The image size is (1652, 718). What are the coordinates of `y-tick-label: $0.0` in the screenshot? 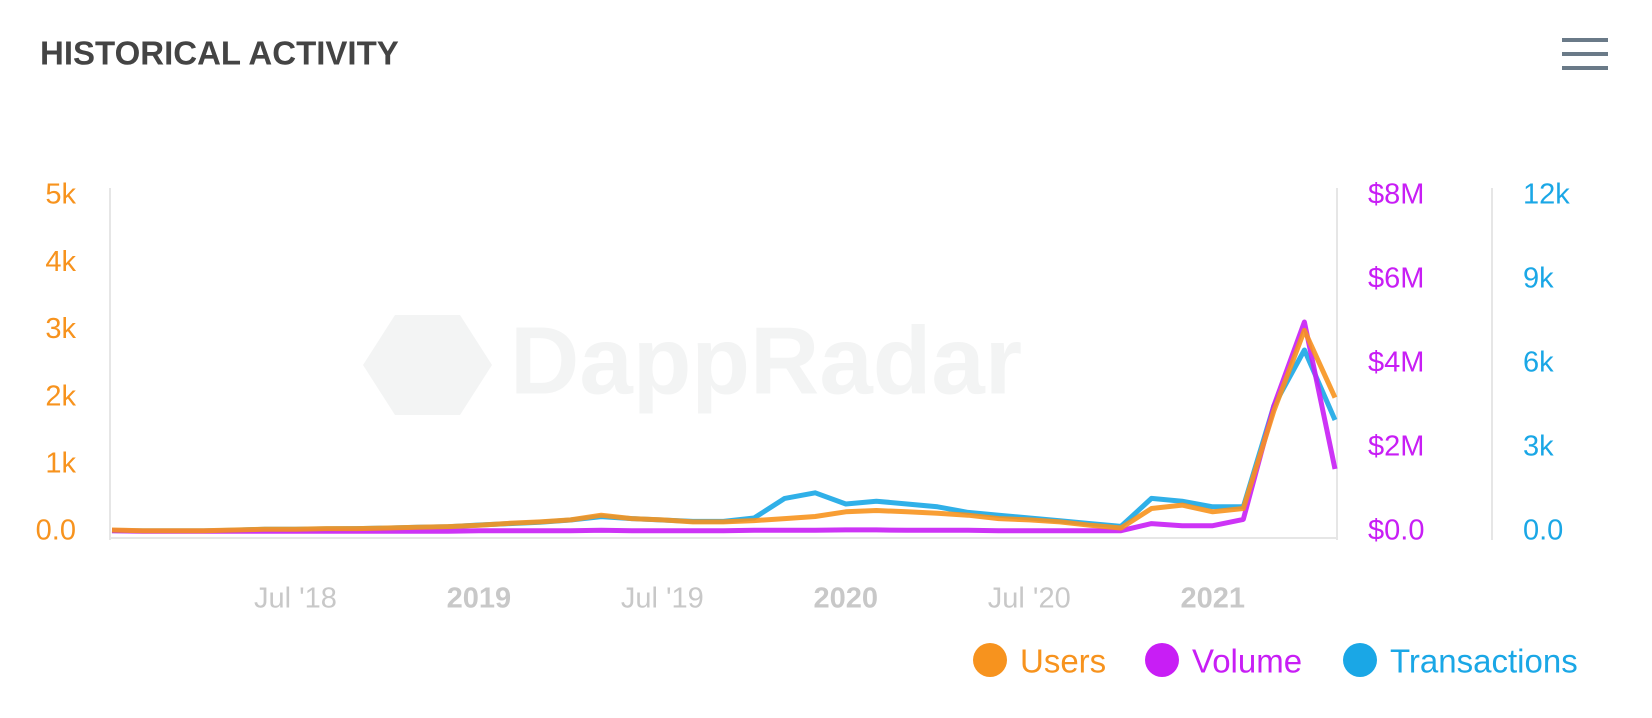 It's located at (1396, 531).